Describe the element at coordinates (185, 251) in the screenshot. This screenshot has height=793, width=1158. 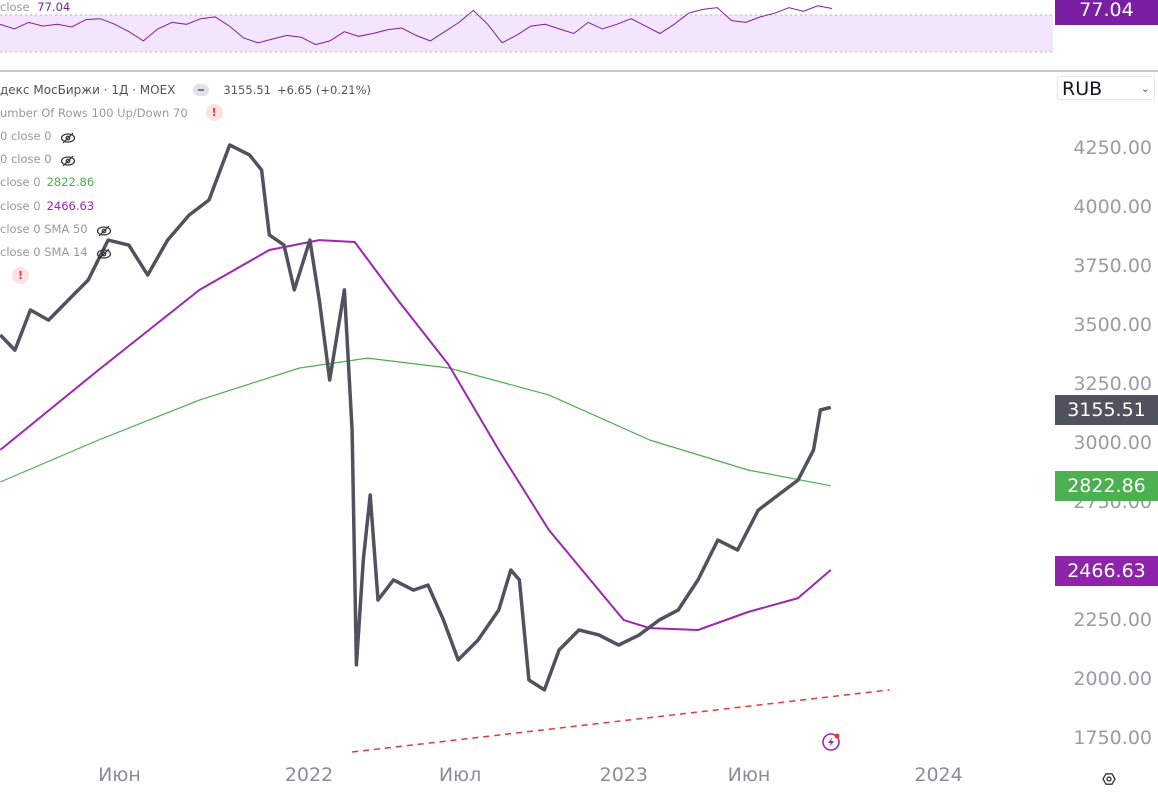
I see `legend-row: close 0 SMA 14` at that location.